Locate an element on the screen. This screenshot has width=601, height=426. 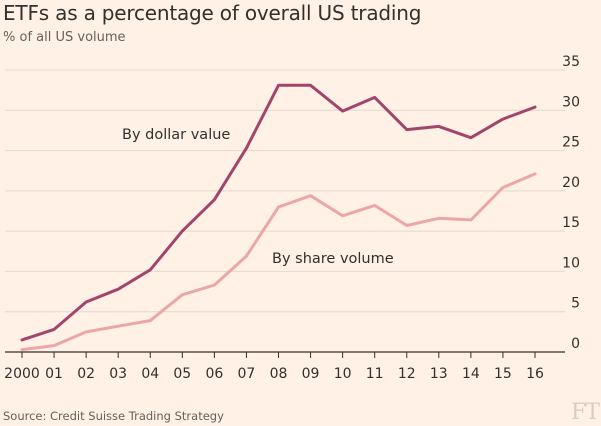
x-tick-label: 2000 is located at coordinates (22, 374).